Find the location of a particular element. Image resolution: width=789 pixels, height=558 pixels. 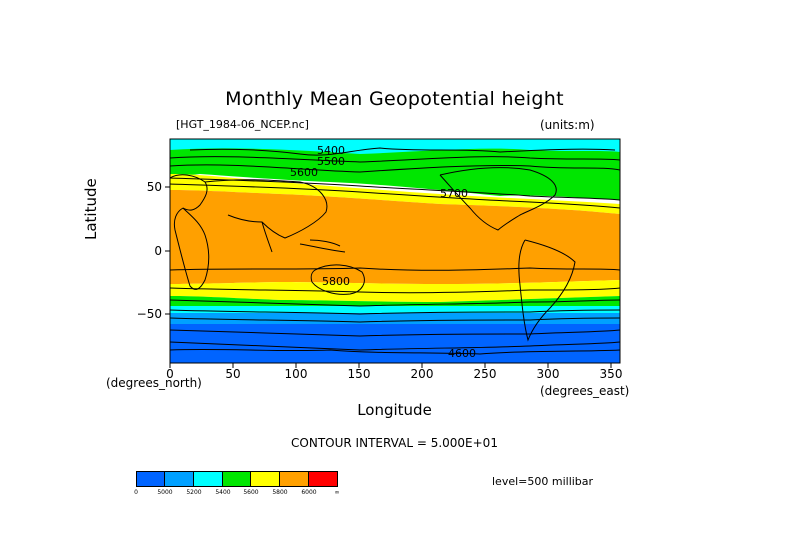

colorbar-tick-label: 5600 is located at coordinates (251, 492).